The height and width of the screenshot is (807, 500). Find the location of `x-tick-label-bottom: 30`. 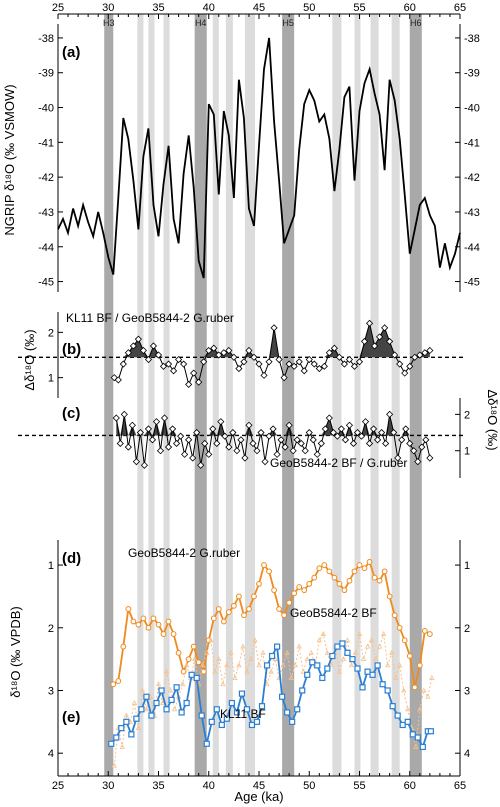

x-tick-label-bottom: 30 is located at coordinates (108, 786).